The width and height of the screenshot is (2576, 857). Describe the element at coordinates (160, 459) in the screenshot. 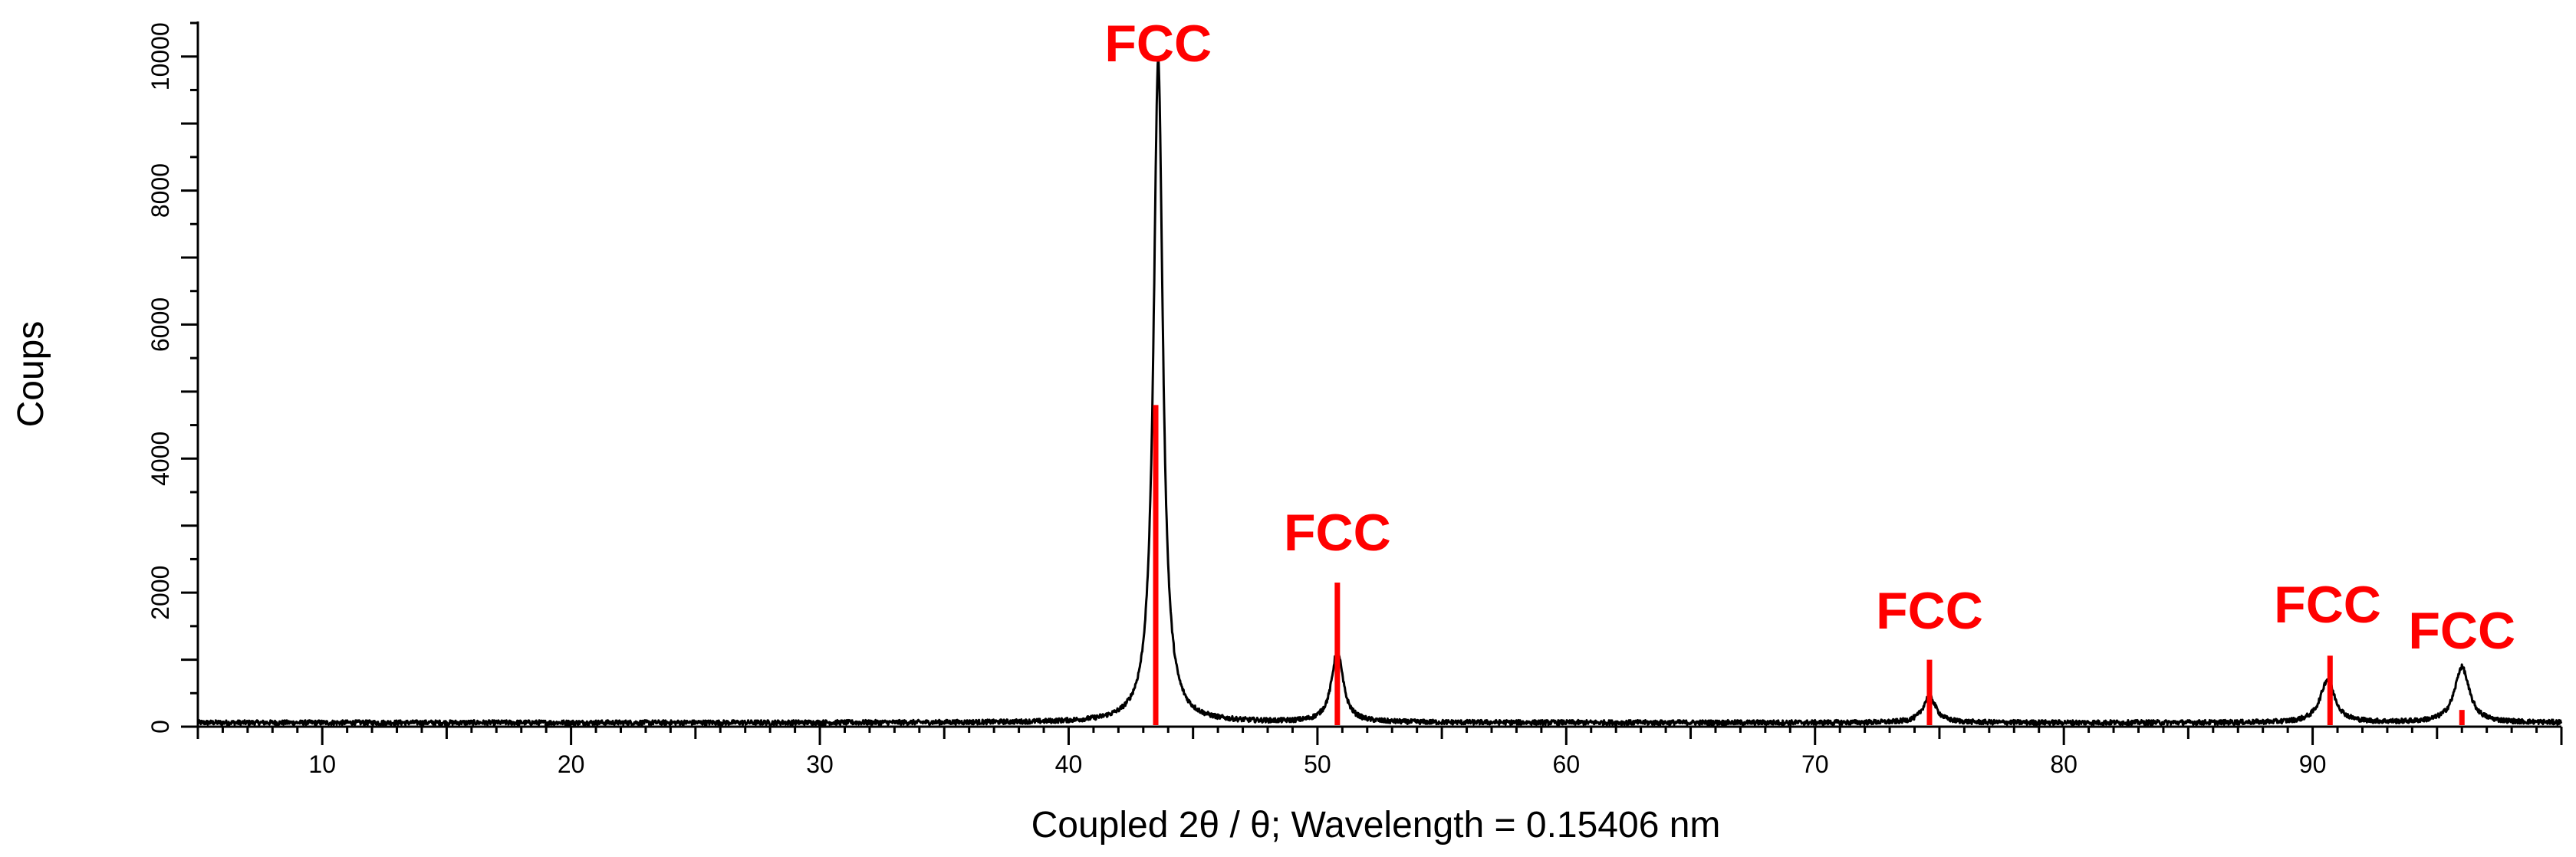

I see `y-tick-label: 4000` at that location.